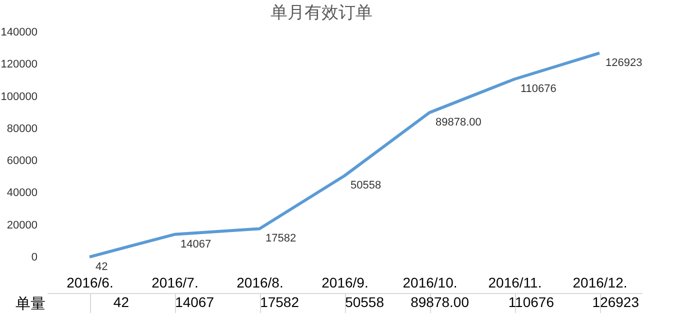  Describe the element at coordinates (34, 258) in the screenshot. I see `y-tick-label: 0` at that location.